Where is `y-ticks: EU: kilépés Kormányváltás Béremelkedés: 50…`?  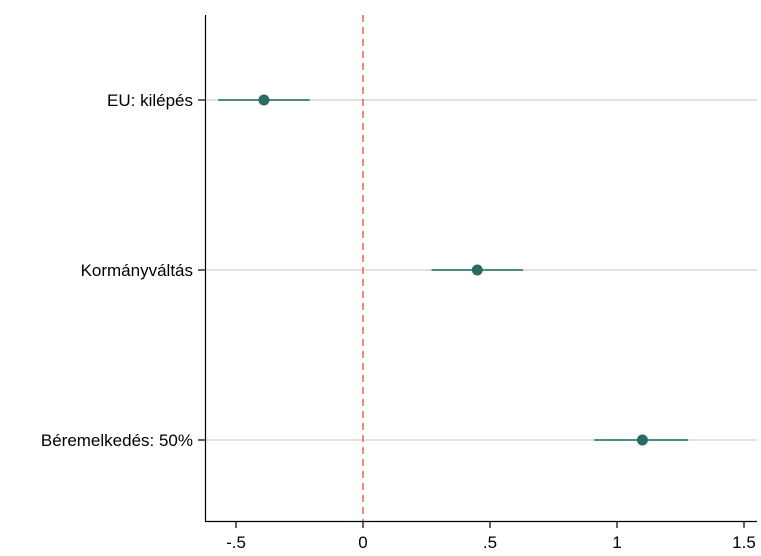 y-ticks: EU: kilépés Kormányváltás Béremelkedés: 50… is located at coordinates (123, 270).